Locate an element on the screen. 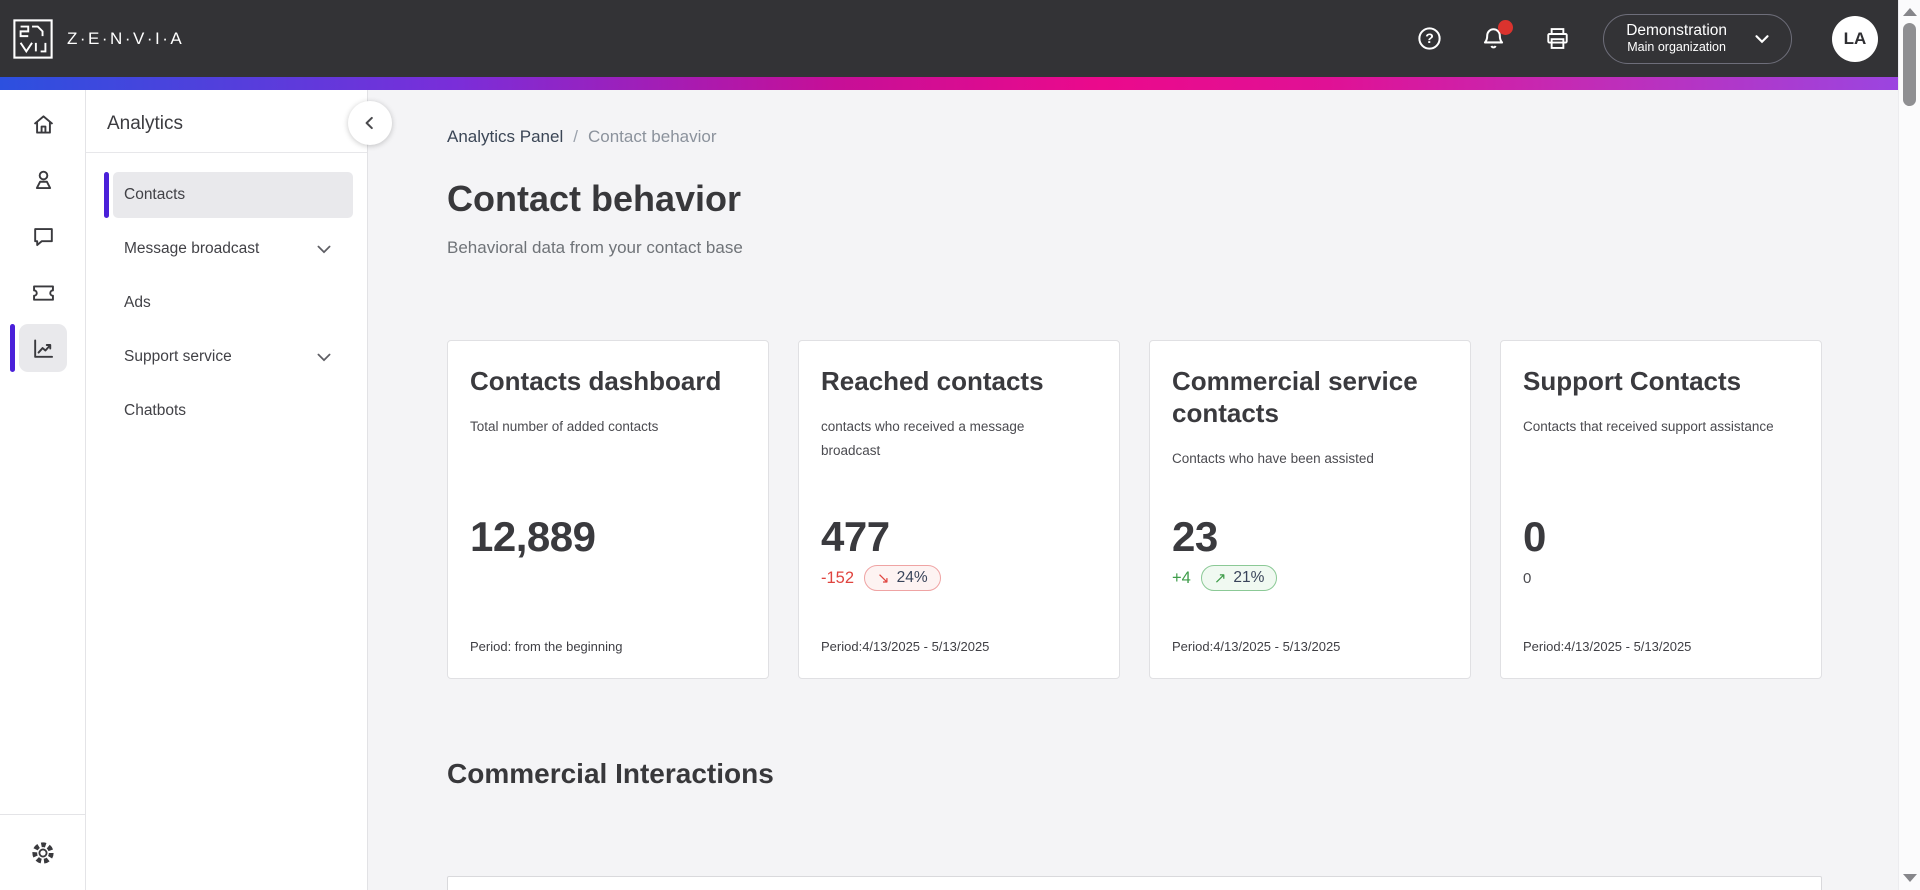 The image size is (1920, 890). sidebar-collapse-button is located at coordinates (370, 123).